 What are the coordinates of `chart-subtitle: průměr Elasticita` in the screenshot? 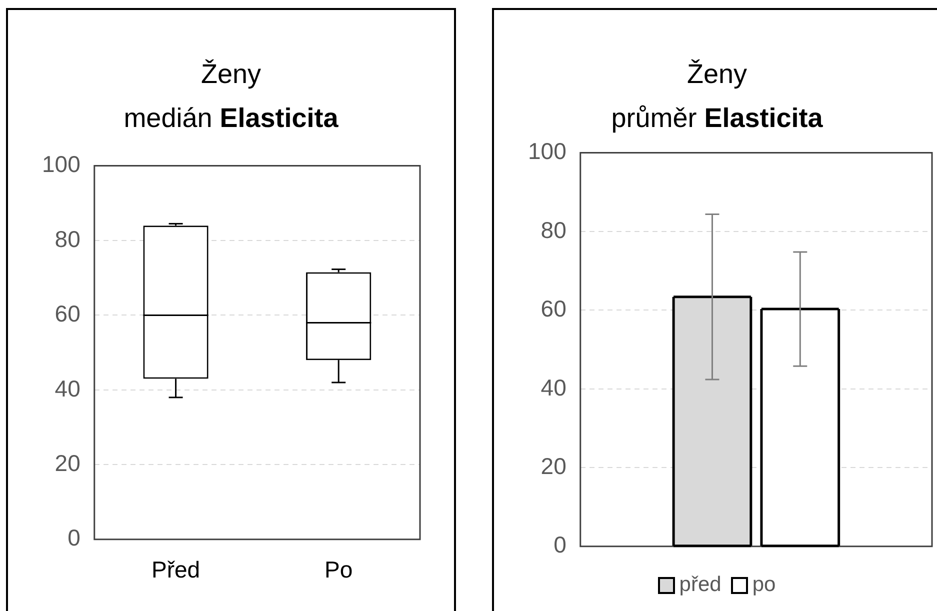 It's located at (717, 118).